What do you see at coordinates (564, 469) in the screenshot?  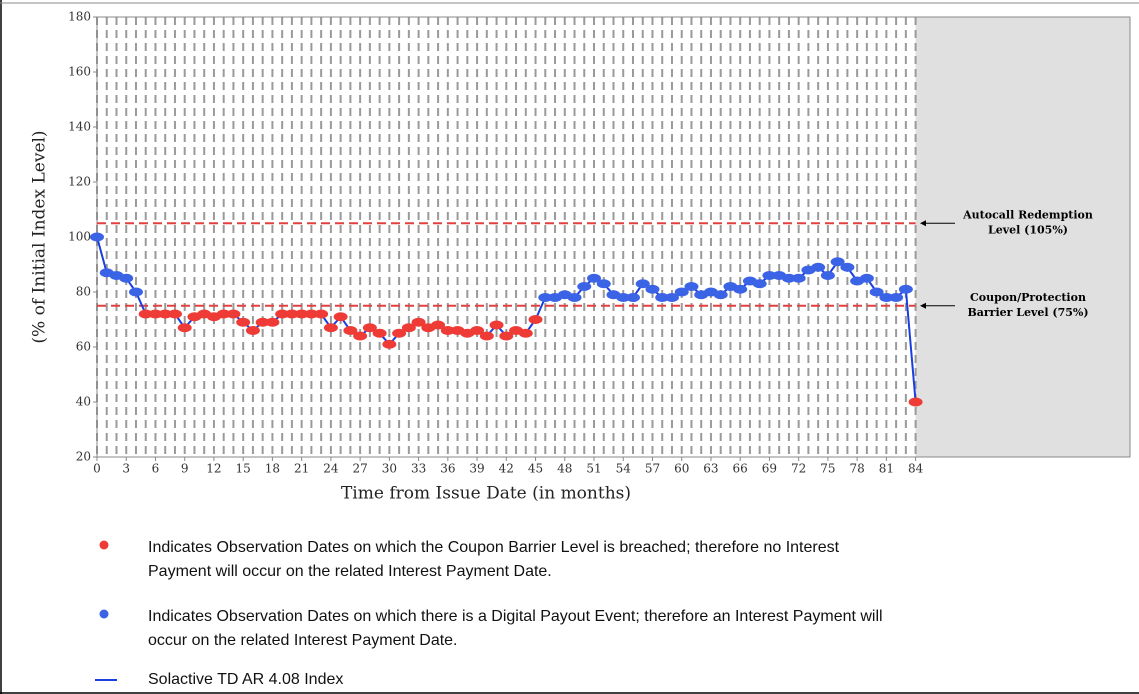 I see `x-tick-label: 48` at bounding box center [564, 469].